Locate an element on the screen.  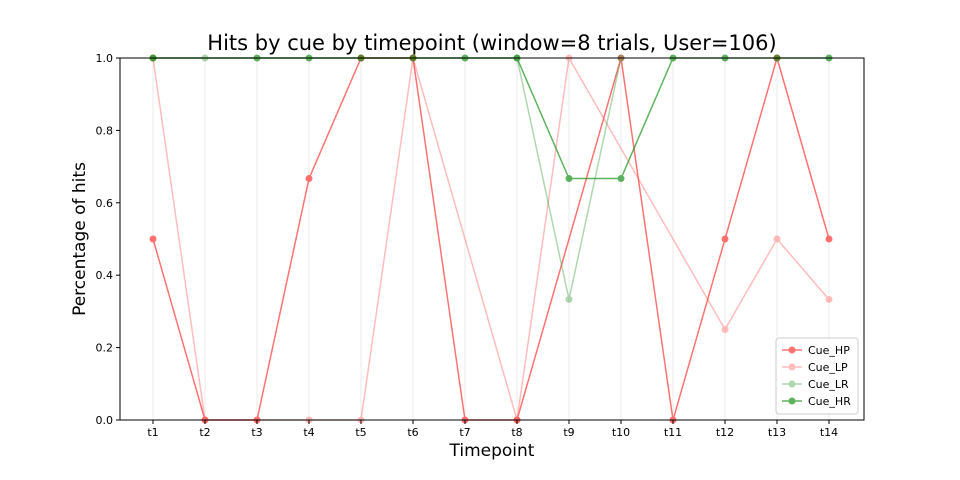
x-axis-label: Timepoint is located at coordinates (492, 451).